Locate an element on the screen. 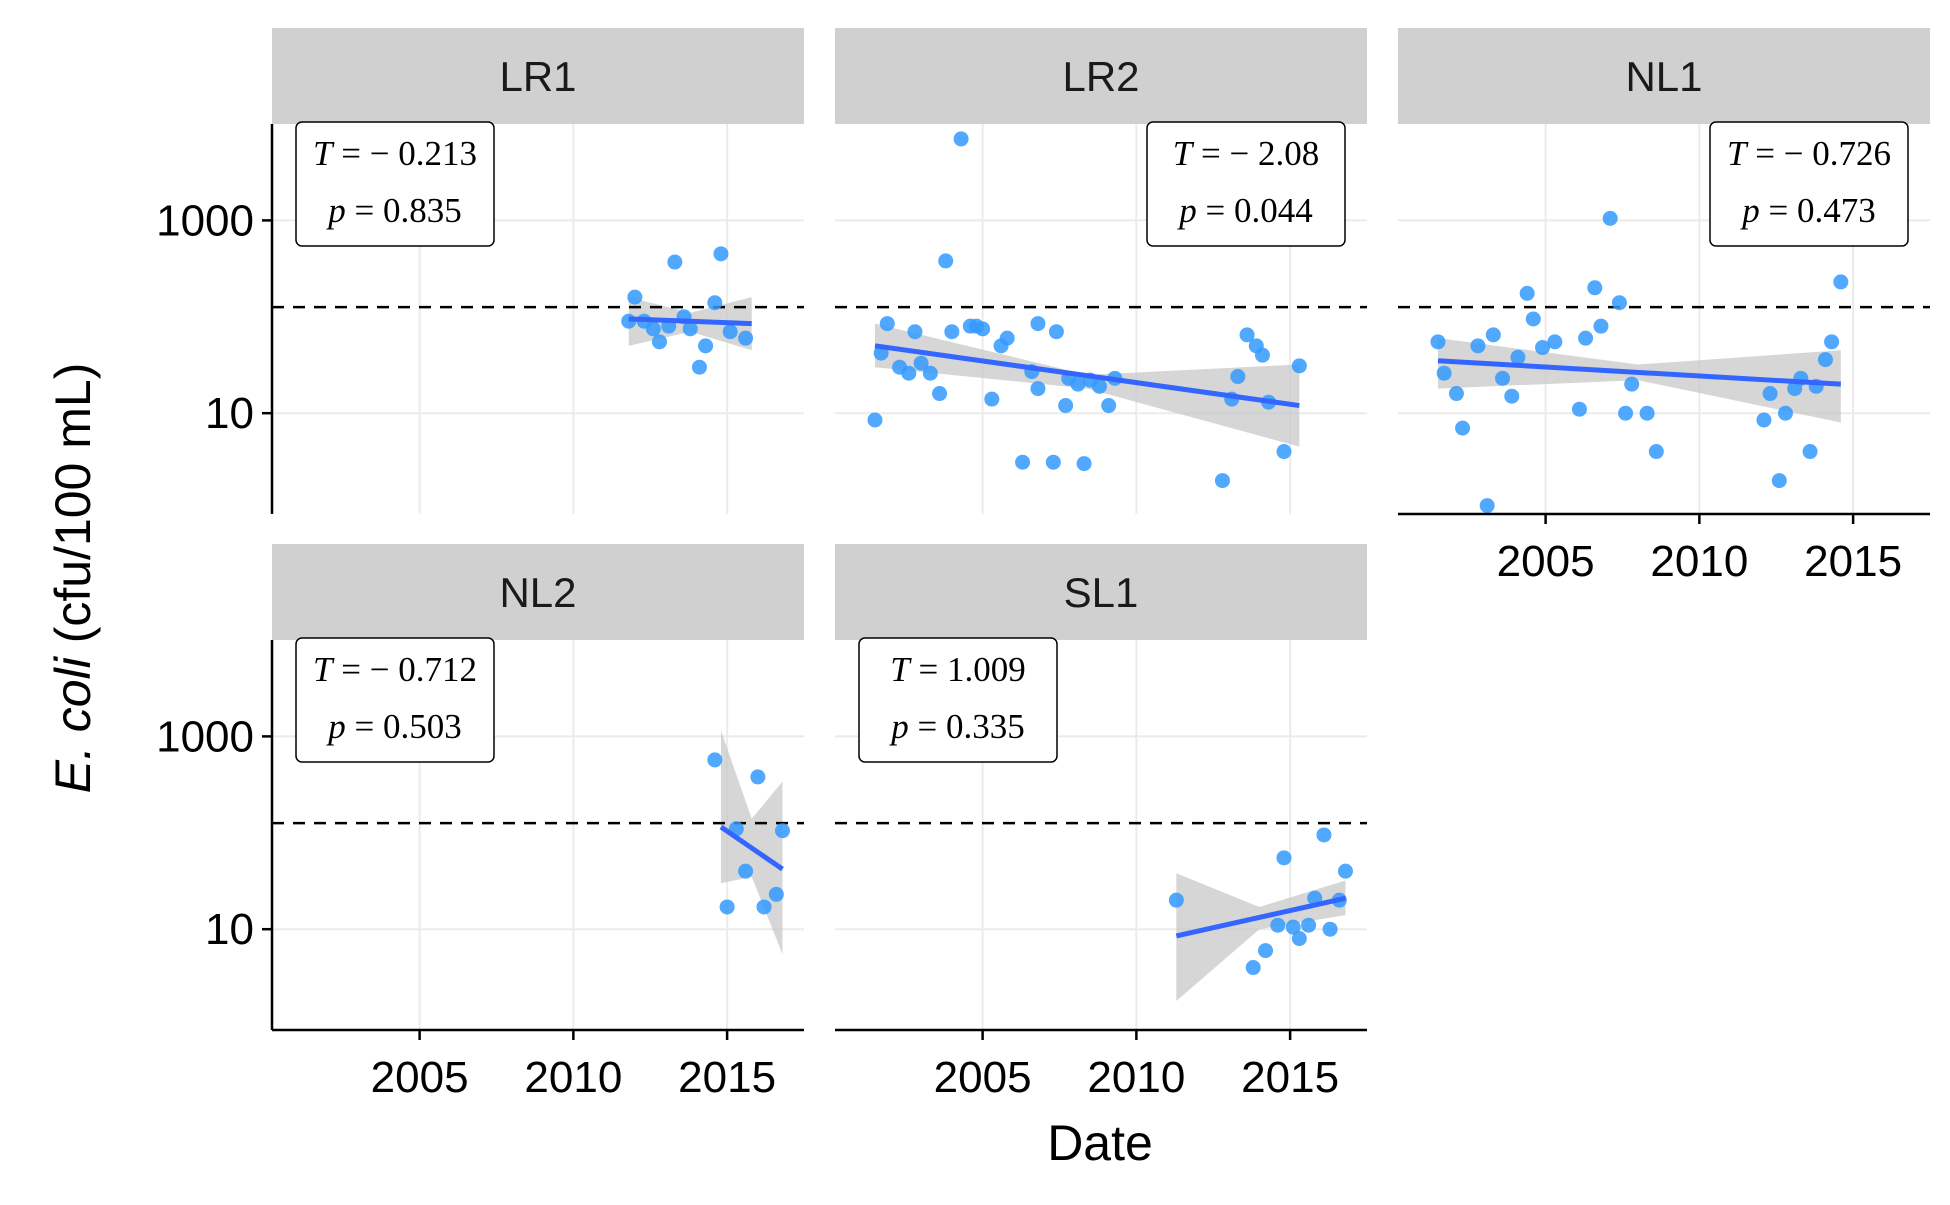 This screenshot has width=1950, height=1205. stat-p-number: = 0.835 is located at coordinates (404, 210).